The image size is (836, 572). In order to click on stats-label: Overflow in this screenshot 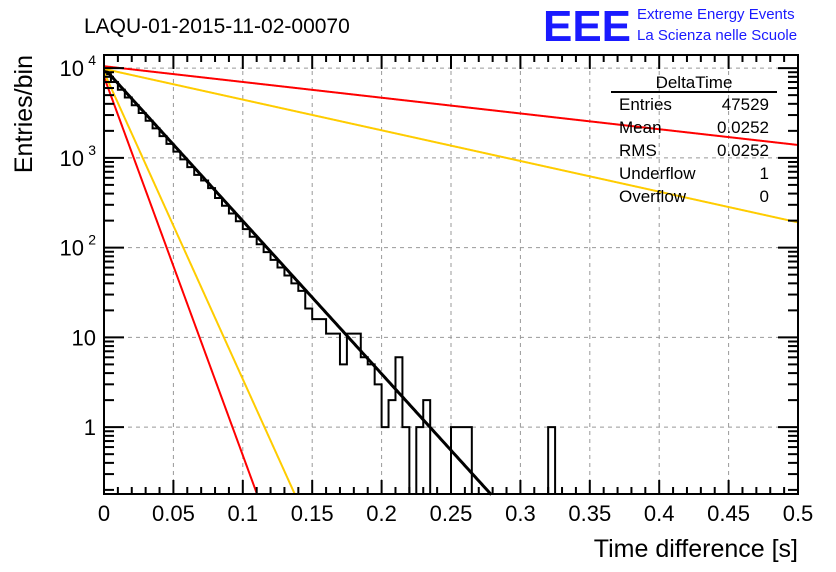, I will do `click(653, 196)`.